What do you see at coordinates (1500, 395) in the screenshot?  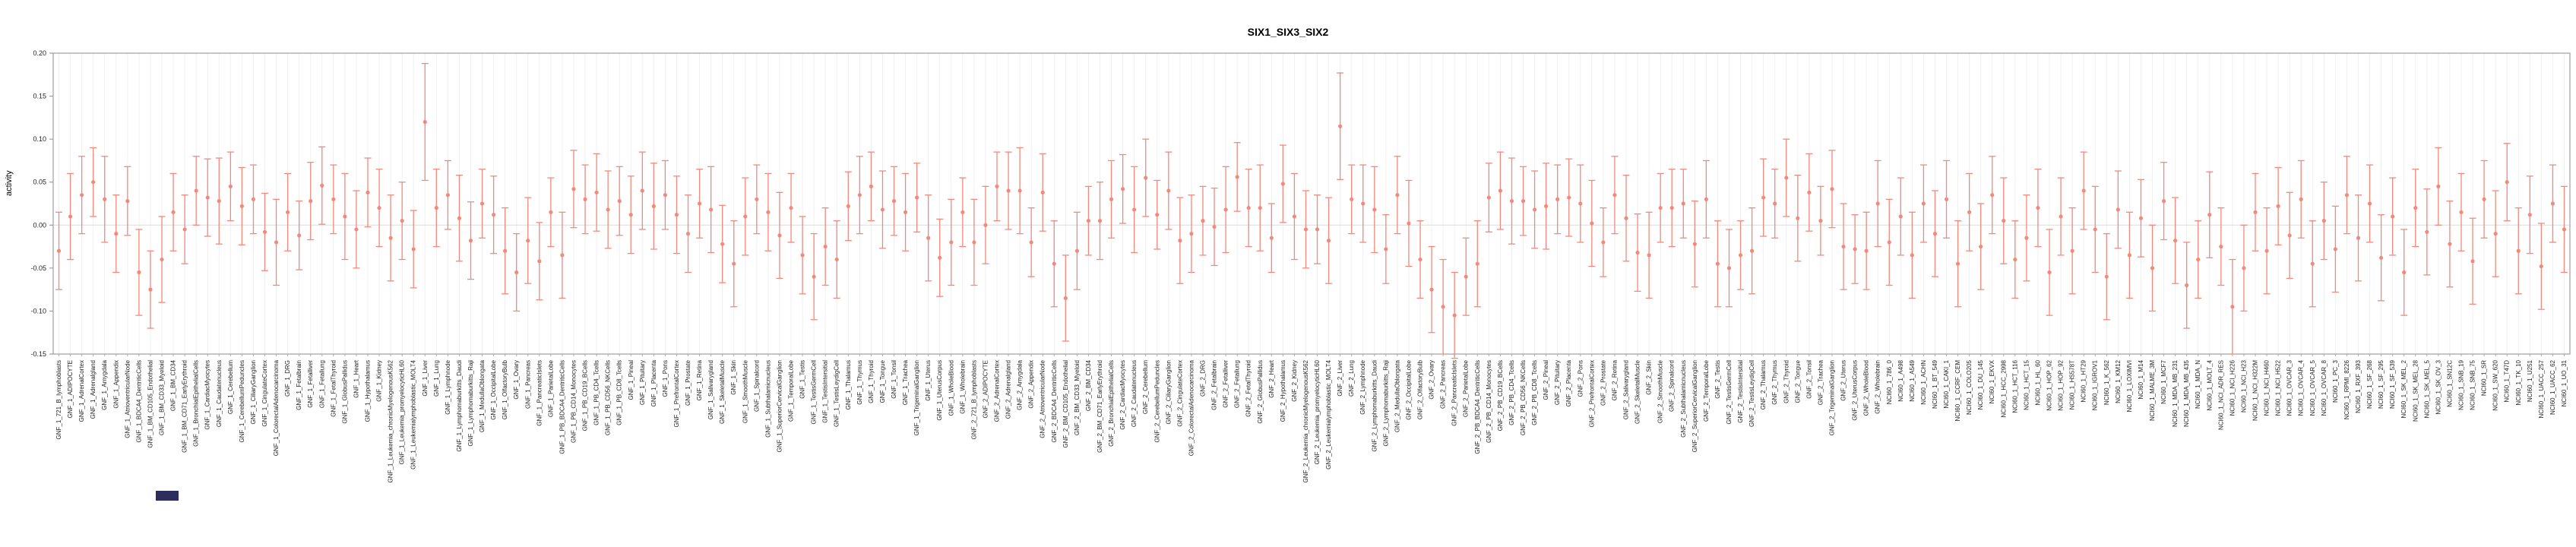 I see `x-category-label: GNF_2_PB_CD19_BCells` at bounding box center [1500, 395].